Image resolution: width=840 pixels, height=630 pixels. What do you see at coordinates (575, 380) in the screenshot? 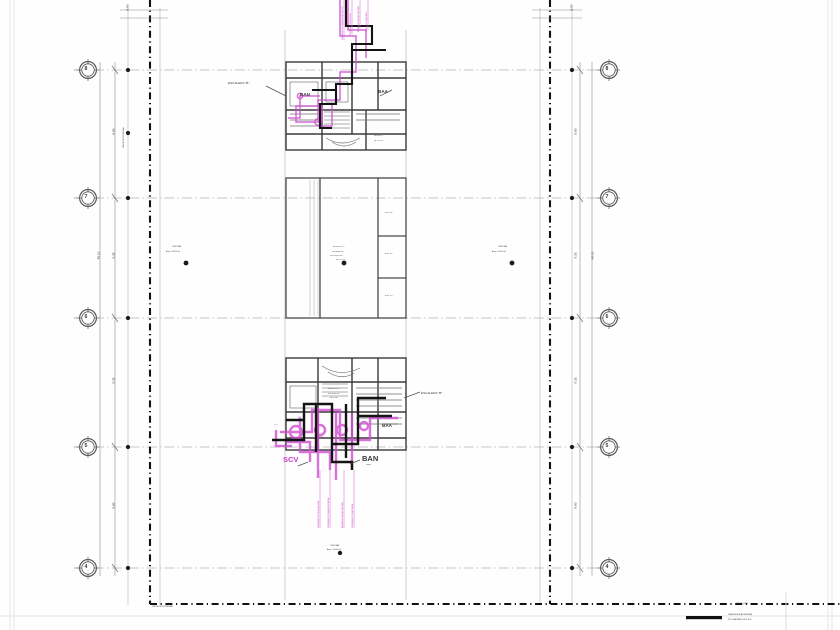
I see `dimension-right-3: 9.35` at bounding box center [575, 380].